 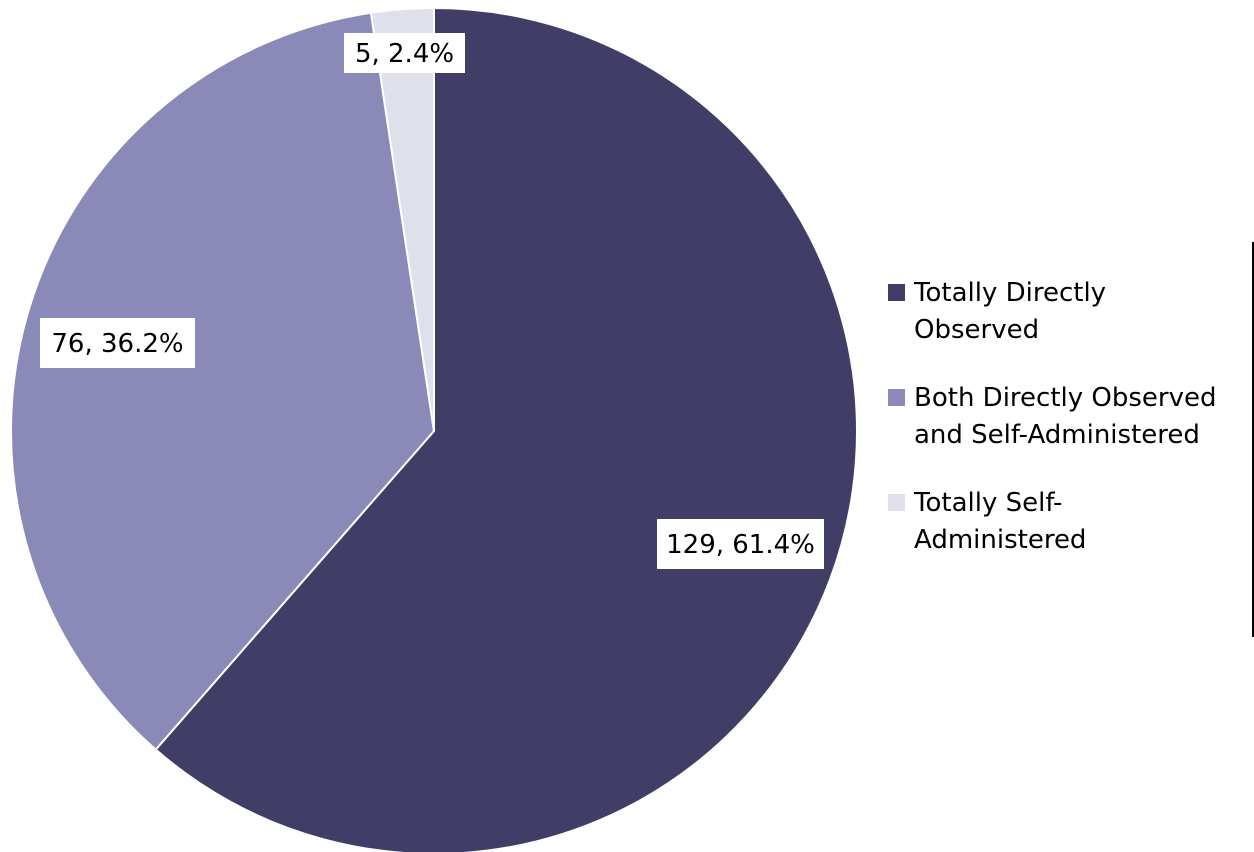 I want to click on legend-label-line-1: Totally Directly, so click(x=1010, y=293).